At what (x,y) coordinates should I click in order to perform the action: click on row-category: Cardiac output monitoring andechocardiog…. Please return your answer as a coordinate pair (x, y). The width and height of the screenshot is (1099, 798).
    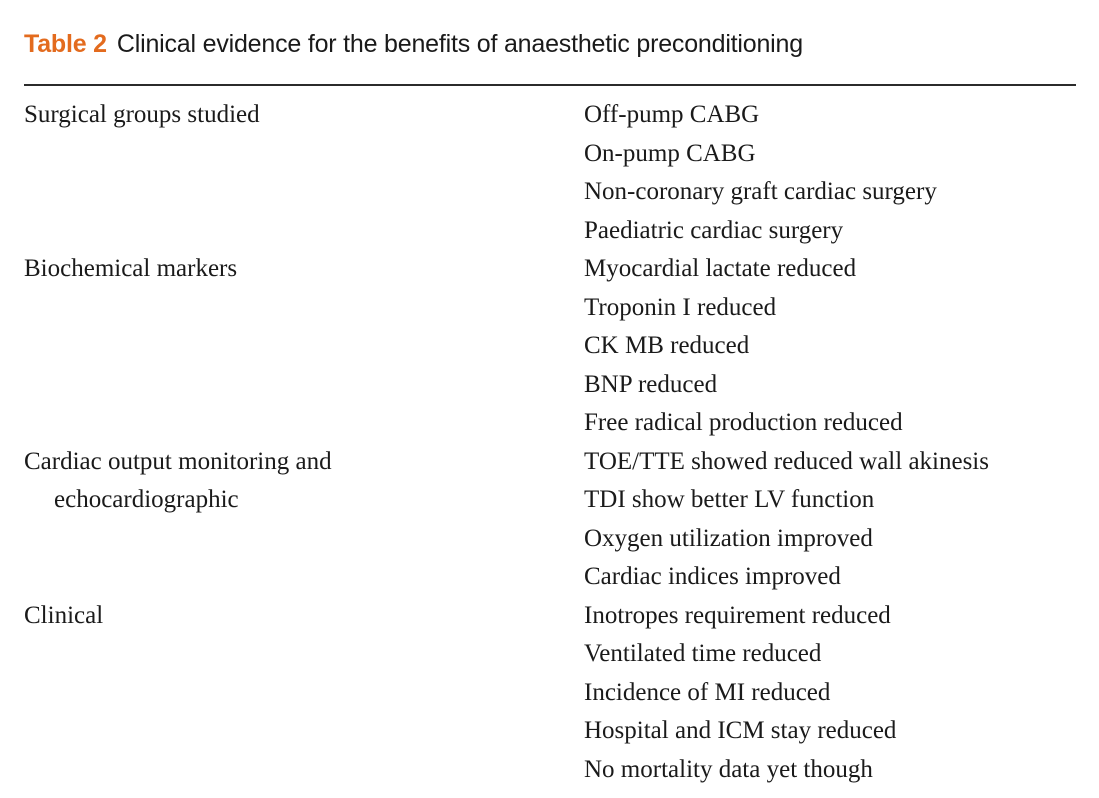
    Looking at the image, I should click on (294, 481).